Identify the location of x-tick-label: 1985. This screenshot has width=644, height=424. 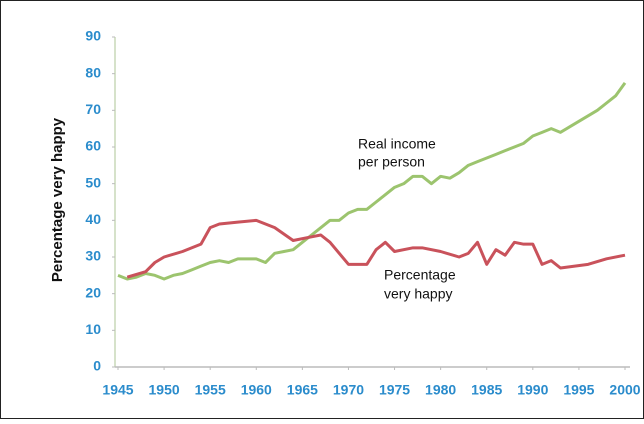
(486, 390).